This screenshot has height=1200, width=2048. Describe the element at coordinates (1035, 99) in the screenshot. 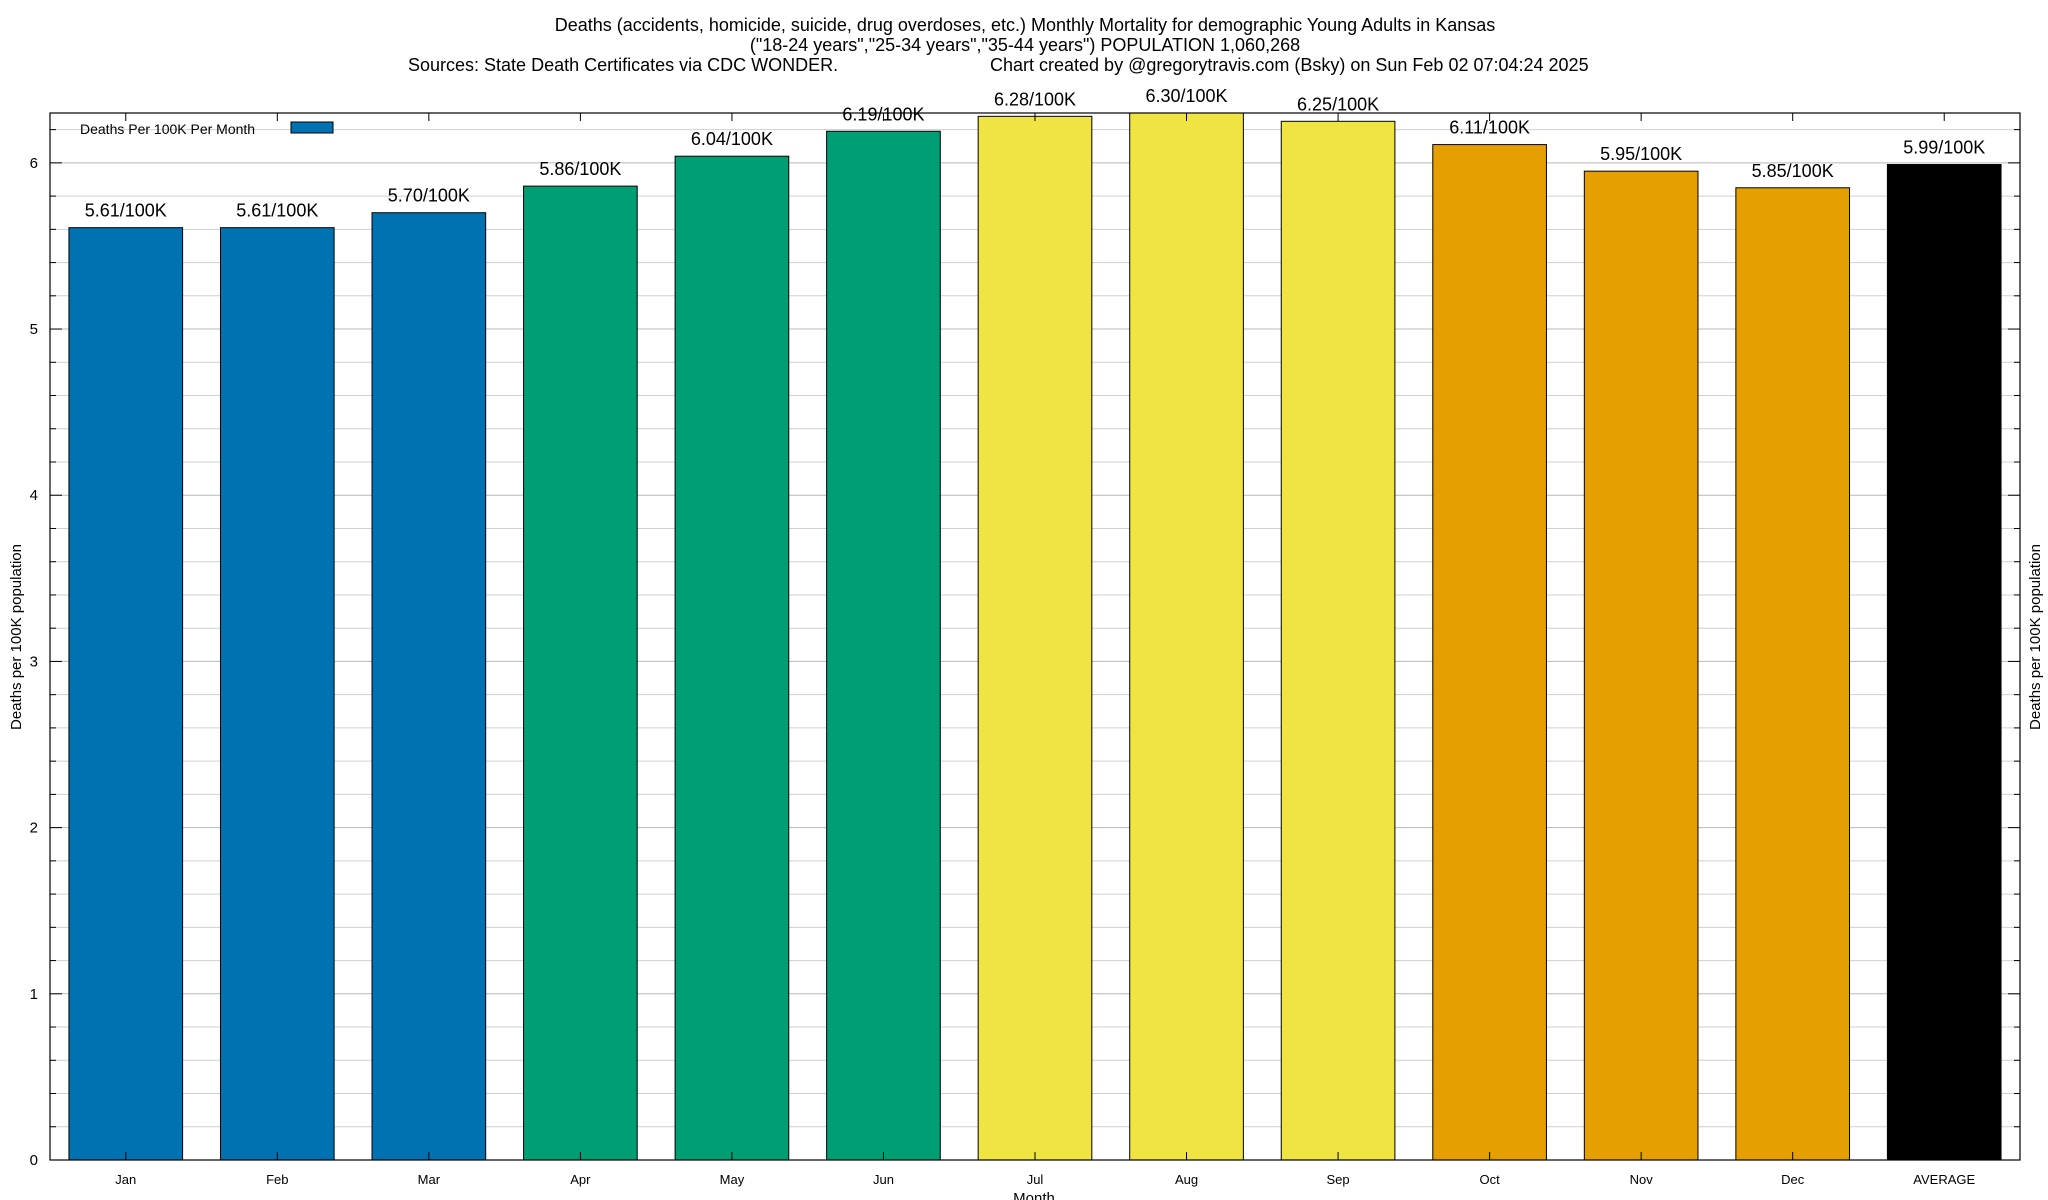

I see `bar-value-label: 6.28/100K` at that location.